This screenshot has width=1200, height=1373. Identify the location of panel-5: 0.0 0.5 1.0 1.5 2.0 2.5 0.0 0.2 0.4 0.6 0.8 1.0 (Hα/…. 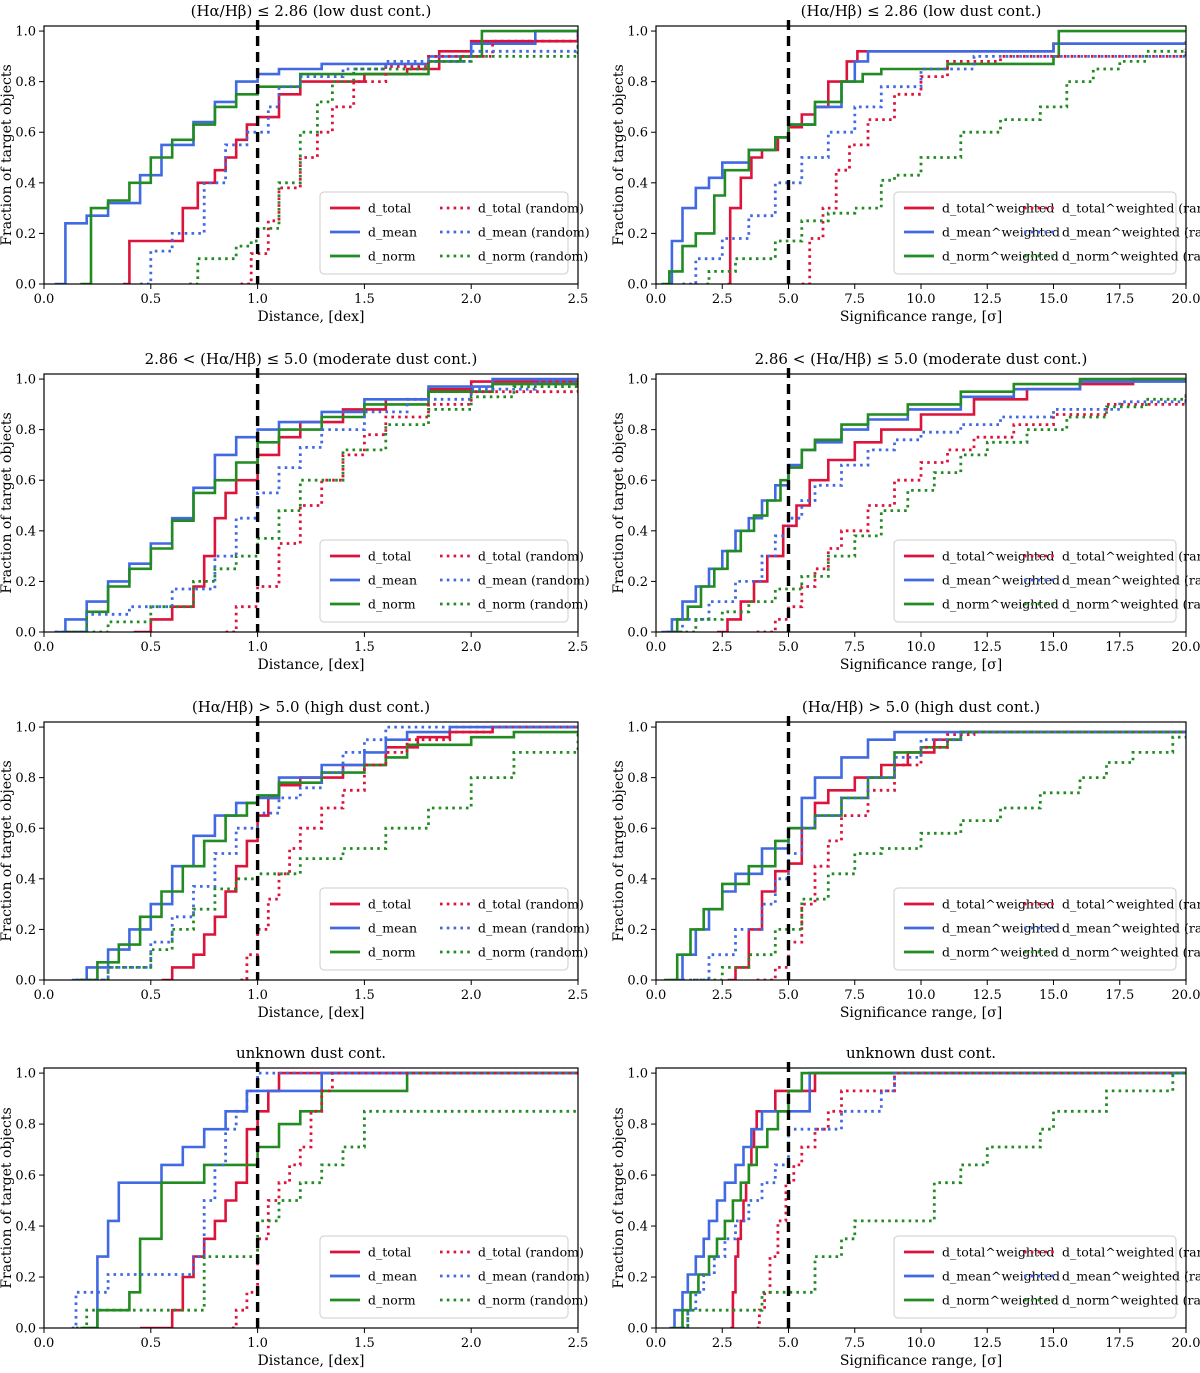
(295, 859).